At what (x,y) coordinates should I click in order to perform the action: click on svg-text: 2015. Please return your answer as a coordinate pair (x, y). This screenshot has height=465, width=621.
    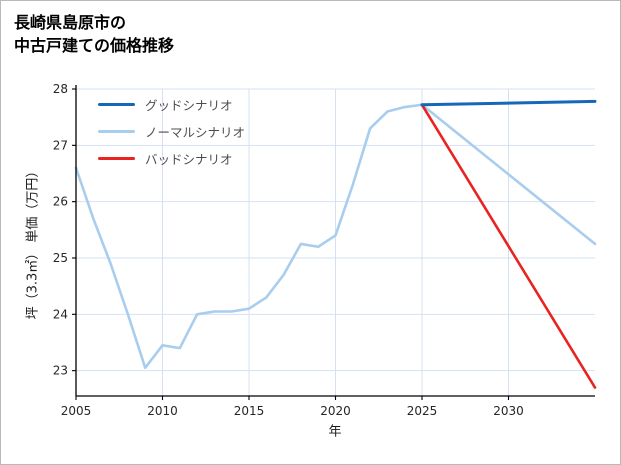
    Looking at the image, I should click on (249, 411).